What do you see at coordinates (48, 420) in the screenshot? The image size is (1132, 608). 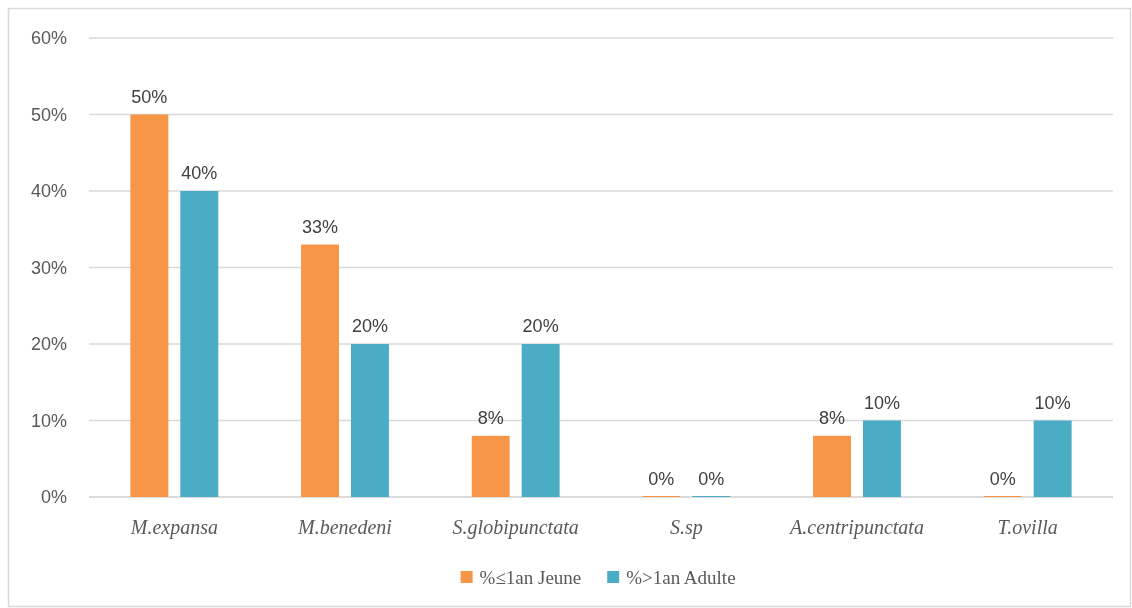 I see `y-tick-label: 10%` at bounding box center [48, 420].